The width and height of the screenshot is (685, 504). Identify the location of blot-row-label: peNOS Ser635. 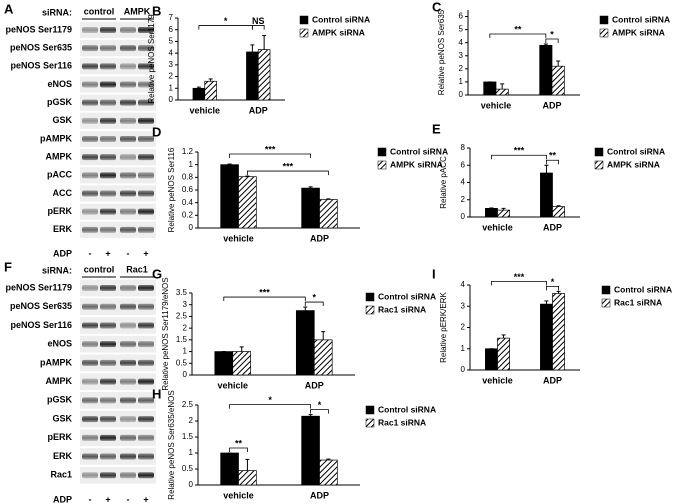
(41, 306).